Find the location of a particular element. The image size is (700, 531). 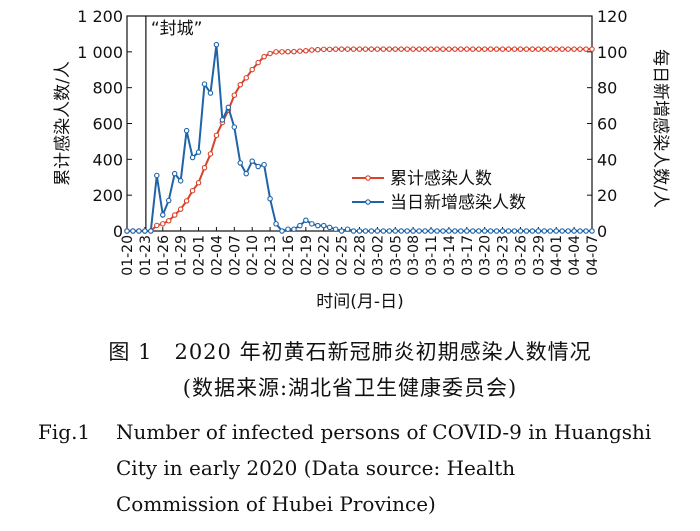

x-tick-label: 01-23 is located at coordinates (146, 255).